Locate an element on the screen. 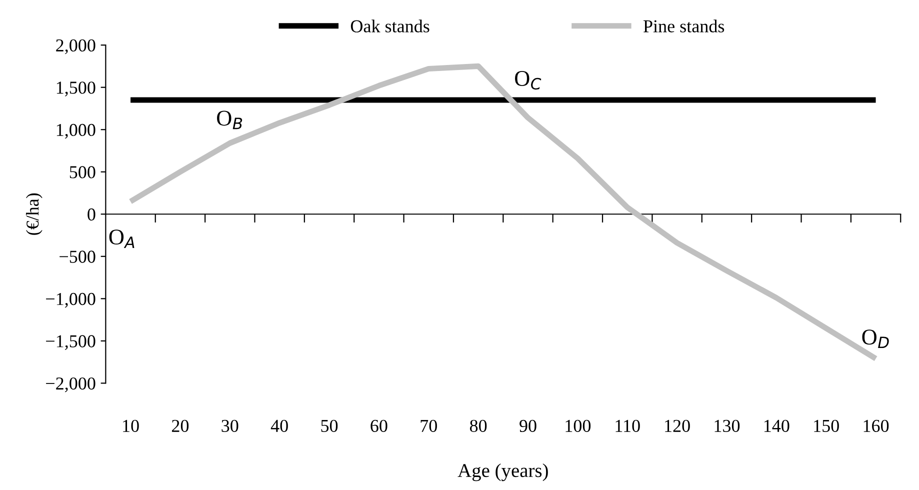 The height and width of the screenshot is (490, 919). y-tick-label: −1,000 is located at coordinates (71, 300).